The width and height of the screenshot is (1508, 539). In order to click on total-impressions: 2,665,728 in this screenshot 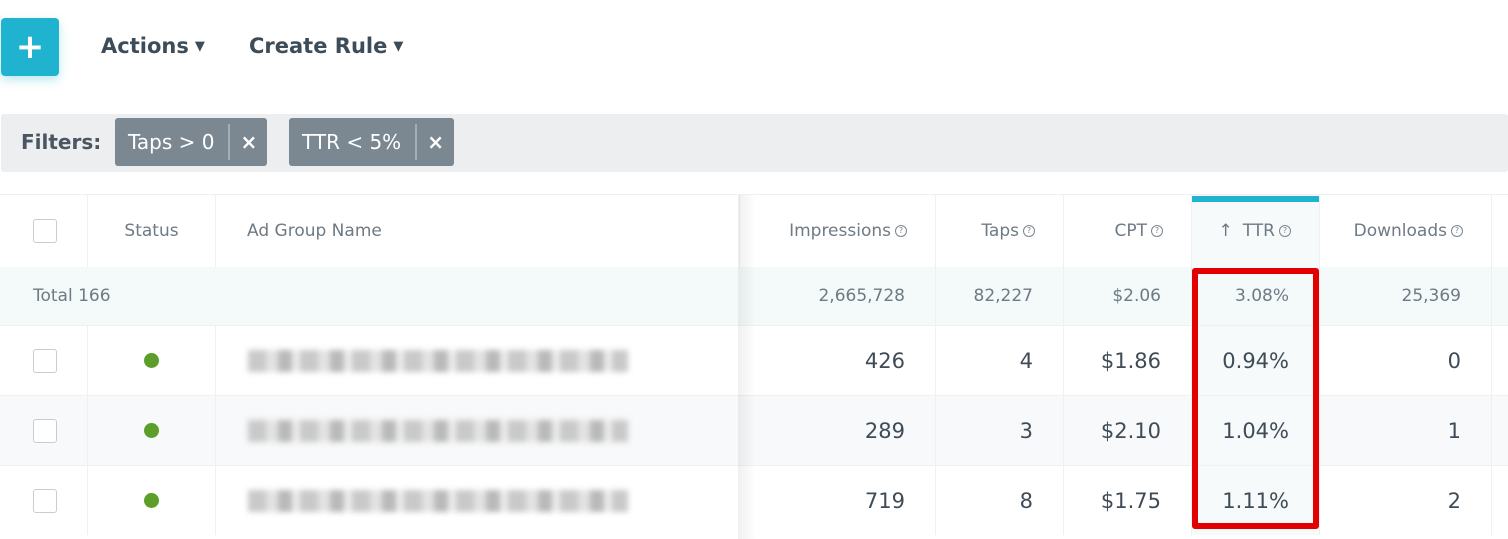, I will do `click(846, 296)`.